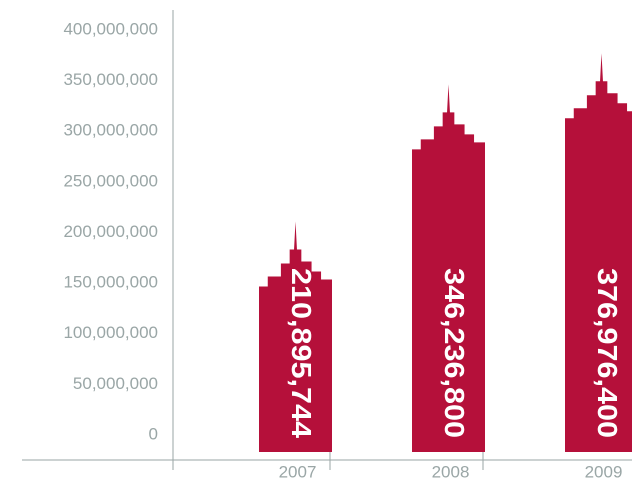  Describe the element at coordinates (115, 383) in the screenshot. I see `y-tick-label: 50,000,000` at that location.